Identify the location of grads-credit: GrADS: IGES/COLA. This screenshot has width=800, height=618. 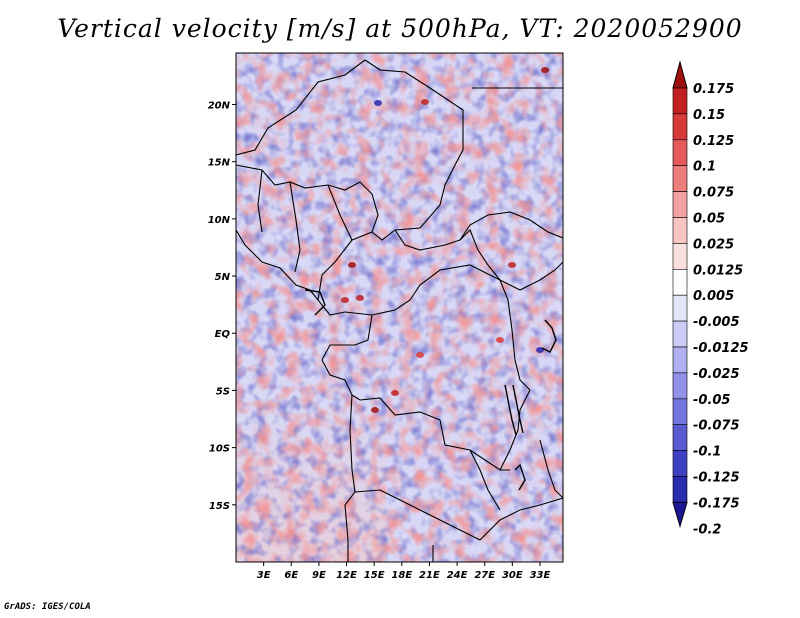
(47, 607).